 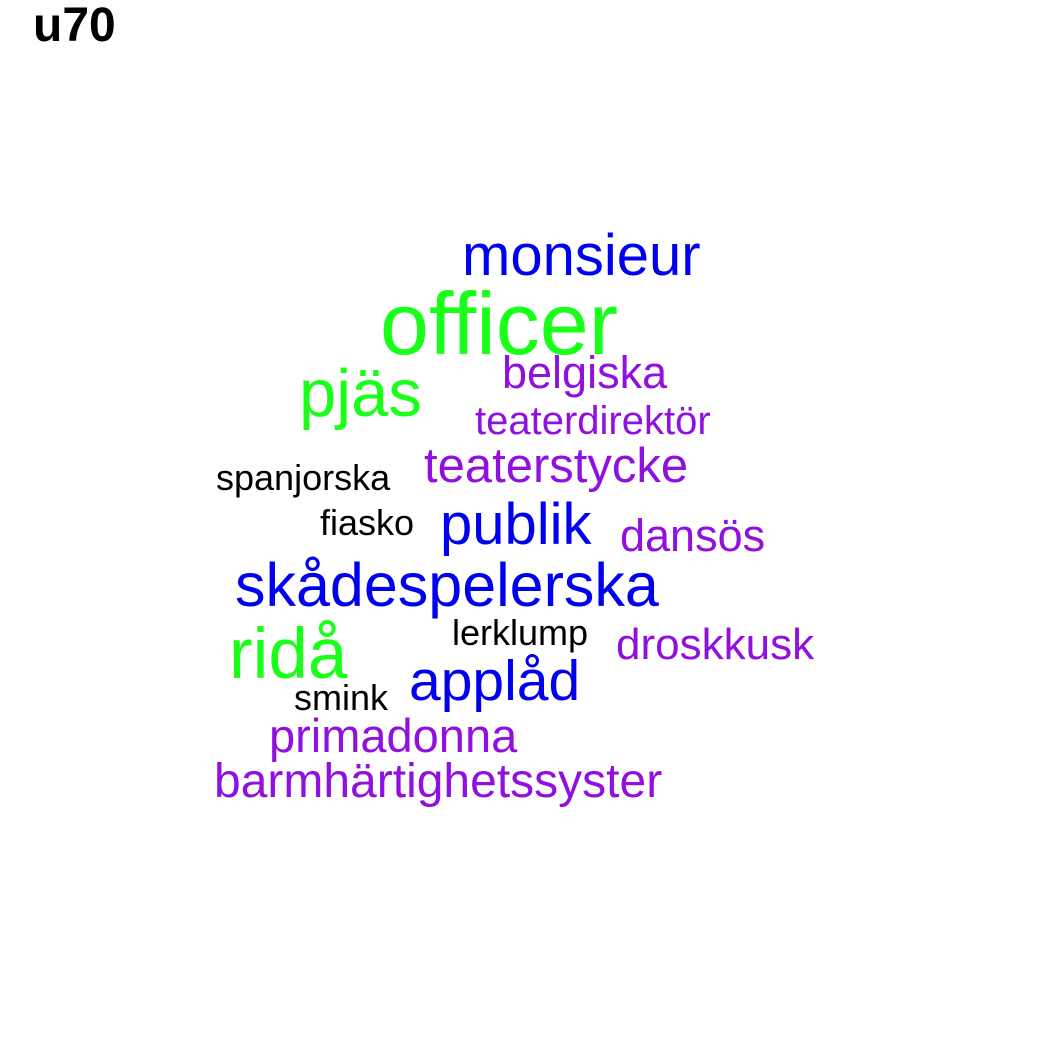 I want to click on word-lerklump: lerklump, so click(x=520, y=632).